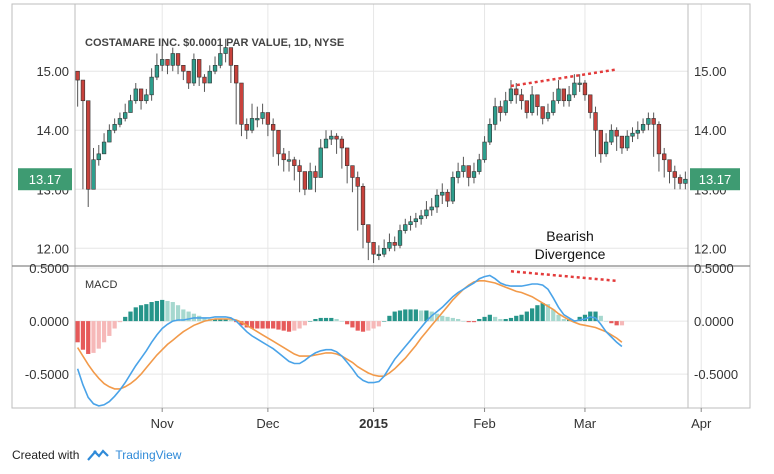 This screenshot has height=474, width=774. What do you see at coordinates (710, 130) in the screenshot?
I see `price-y-tick-right: 14.00` at bounding box center [710, 130].